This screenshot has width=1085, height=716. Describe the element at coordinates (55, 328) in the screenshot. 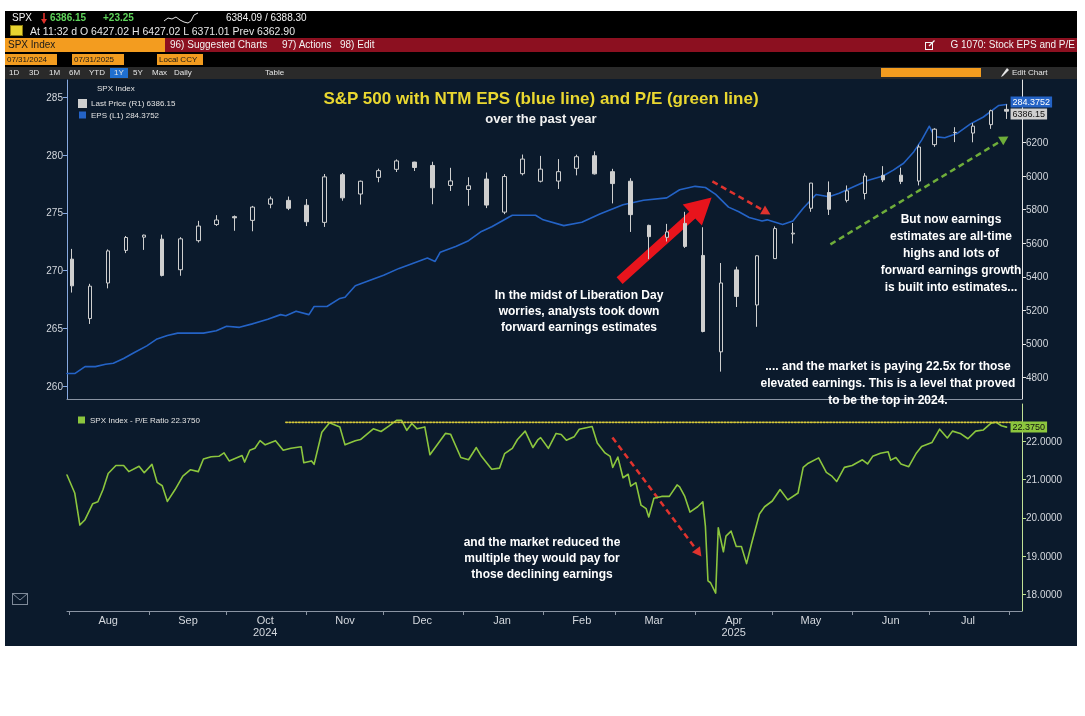

I see `y-tick-label: 265` at that location.